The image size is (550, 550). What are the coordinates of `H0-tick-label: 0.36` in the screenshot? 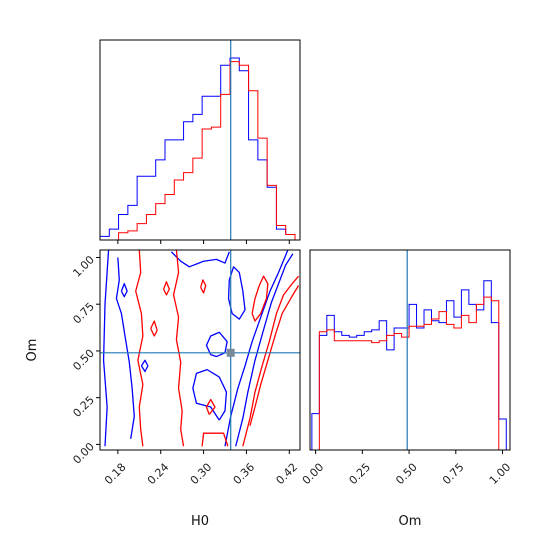 It's located at (244, 474).